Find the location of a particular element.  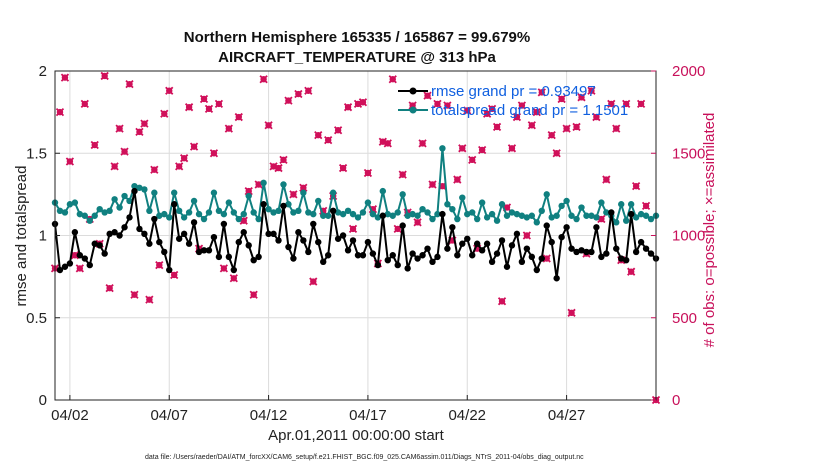

y-left-tick-label: 0.5 is located at coordinates (36, 318).